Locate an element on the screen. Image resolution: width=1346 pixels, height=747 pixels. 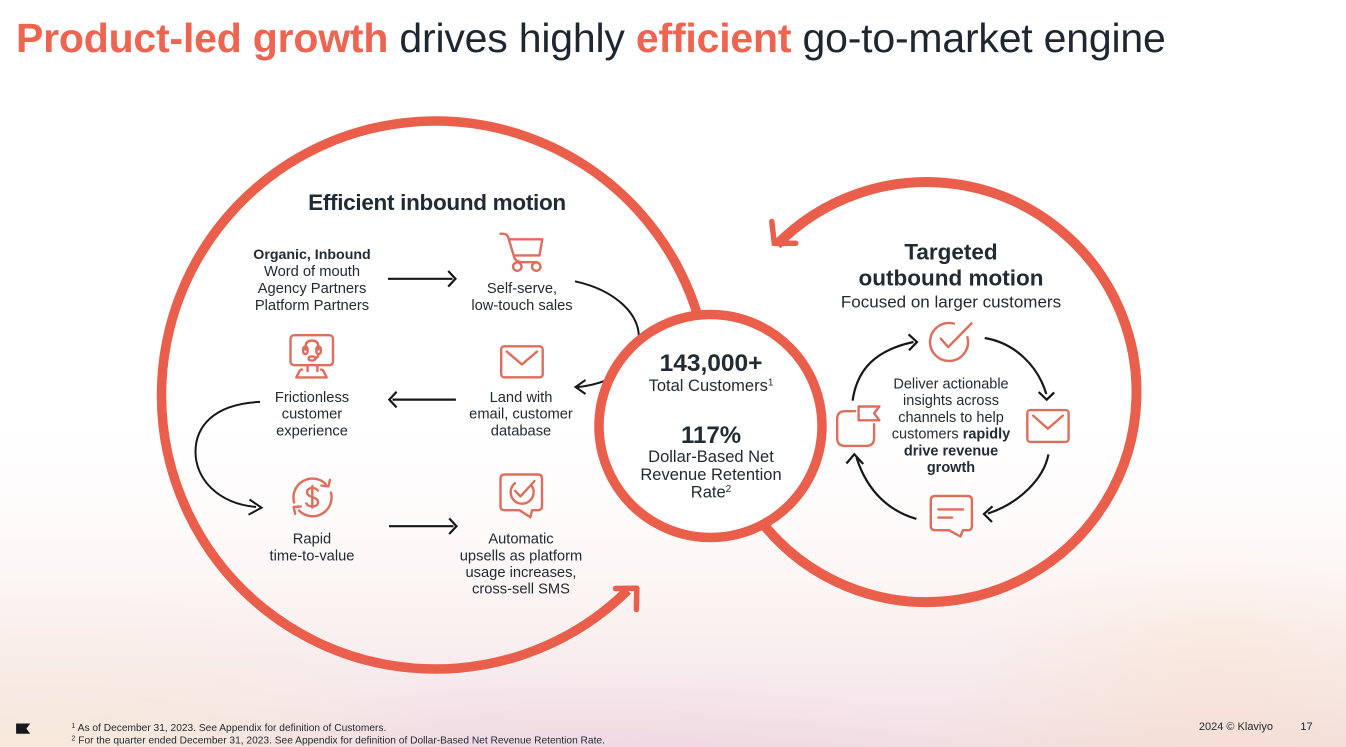
svg-text: low-touch sales is located at coordinates (521, 306).